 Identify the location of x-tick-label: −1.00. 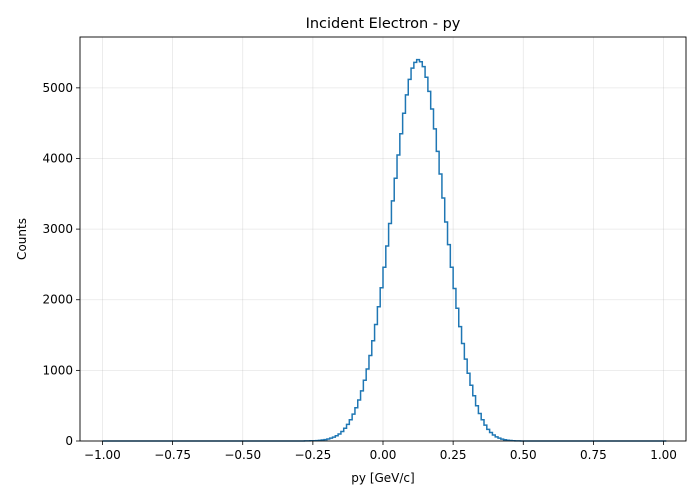
(102, 455).